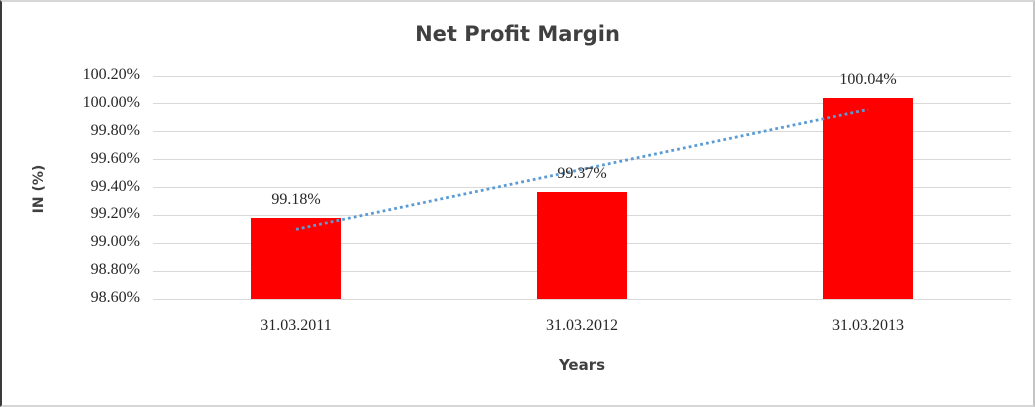  Describe the element at coordinates (115, 158) in the screenshot. I see `y-tick-label: 99.60%` at that location.